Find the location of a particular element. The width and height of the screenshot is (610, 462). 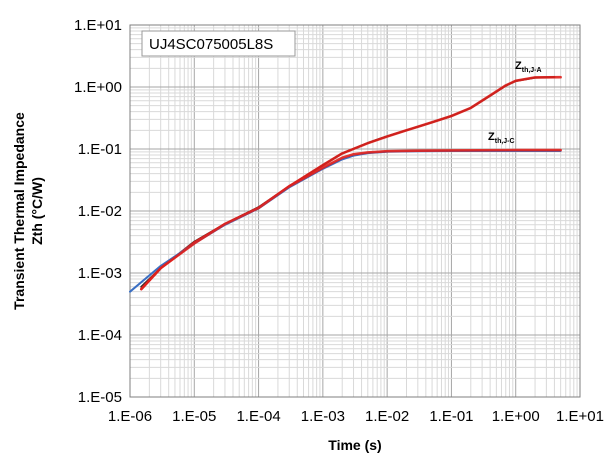

x-tick-label: 1.E+00 is located at coordinates (516, 416).